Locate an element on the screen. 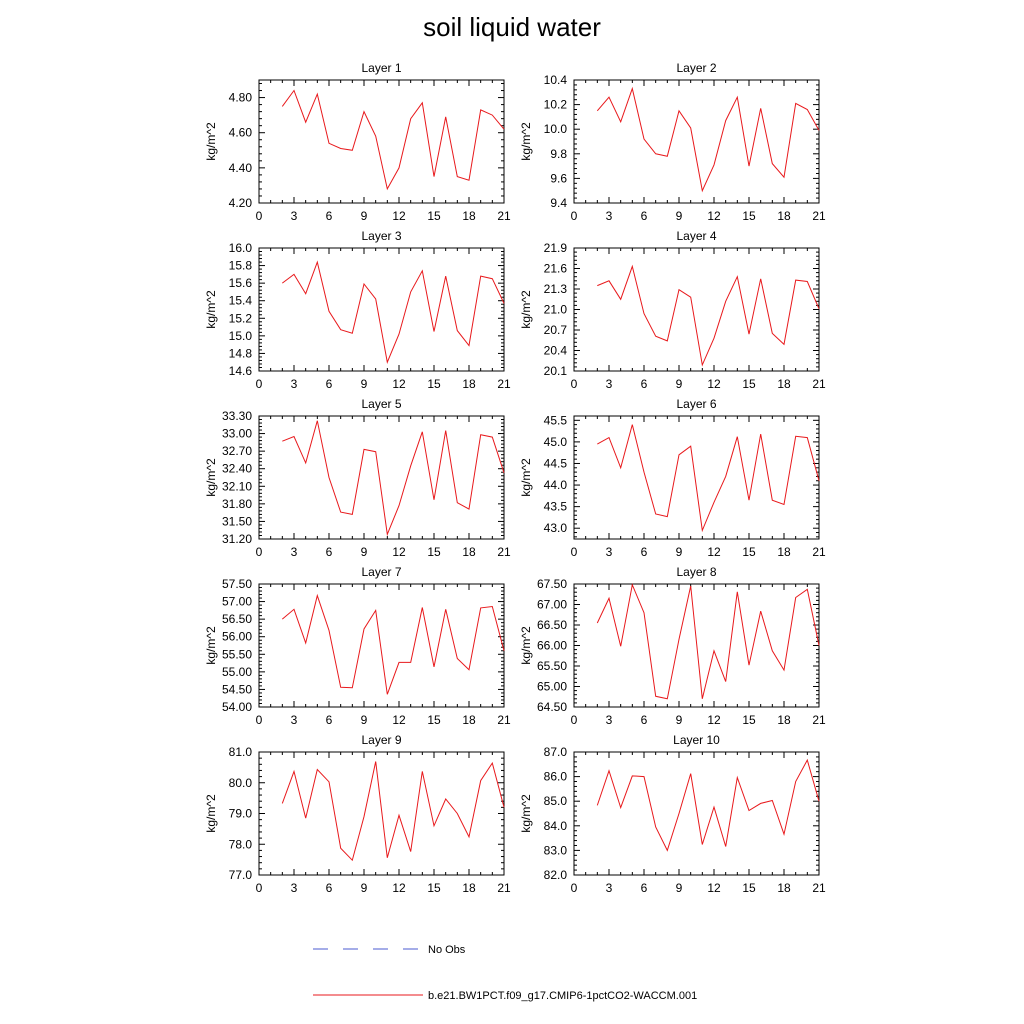  panel-6-ytick-label: 45.0 is located at coordinates (556, 442).